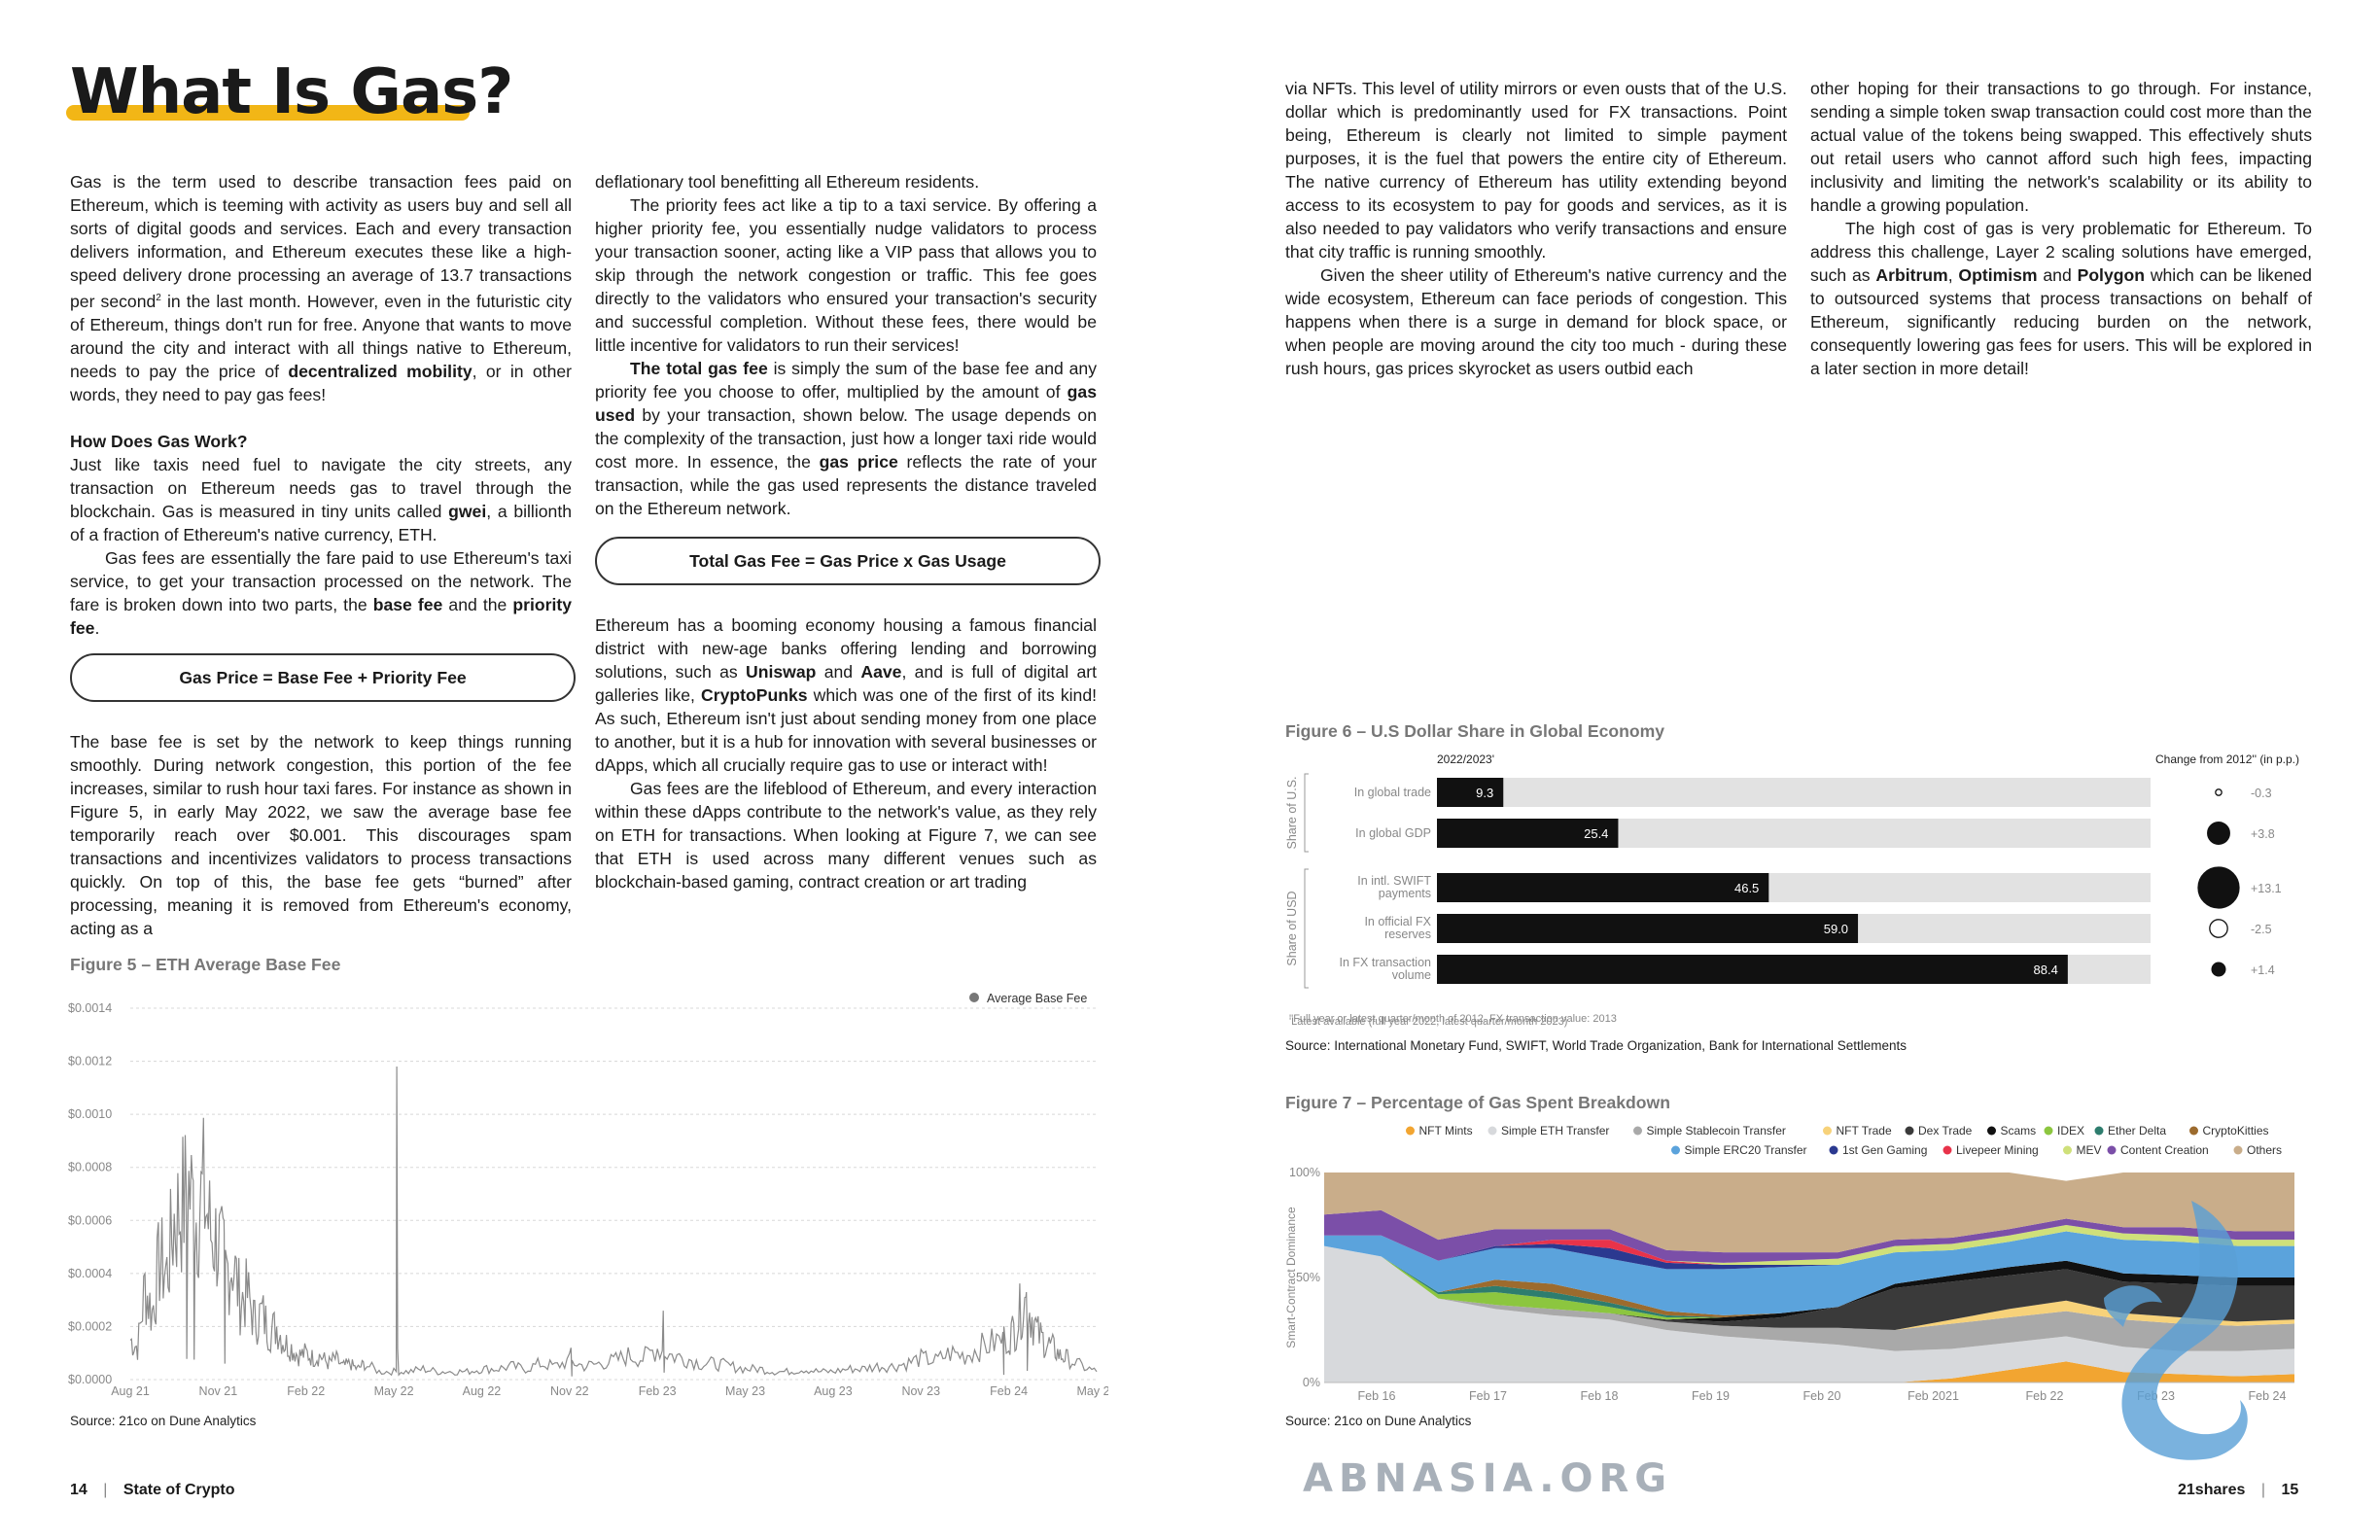  I want to click on area-idex, so click(1809, 1282).